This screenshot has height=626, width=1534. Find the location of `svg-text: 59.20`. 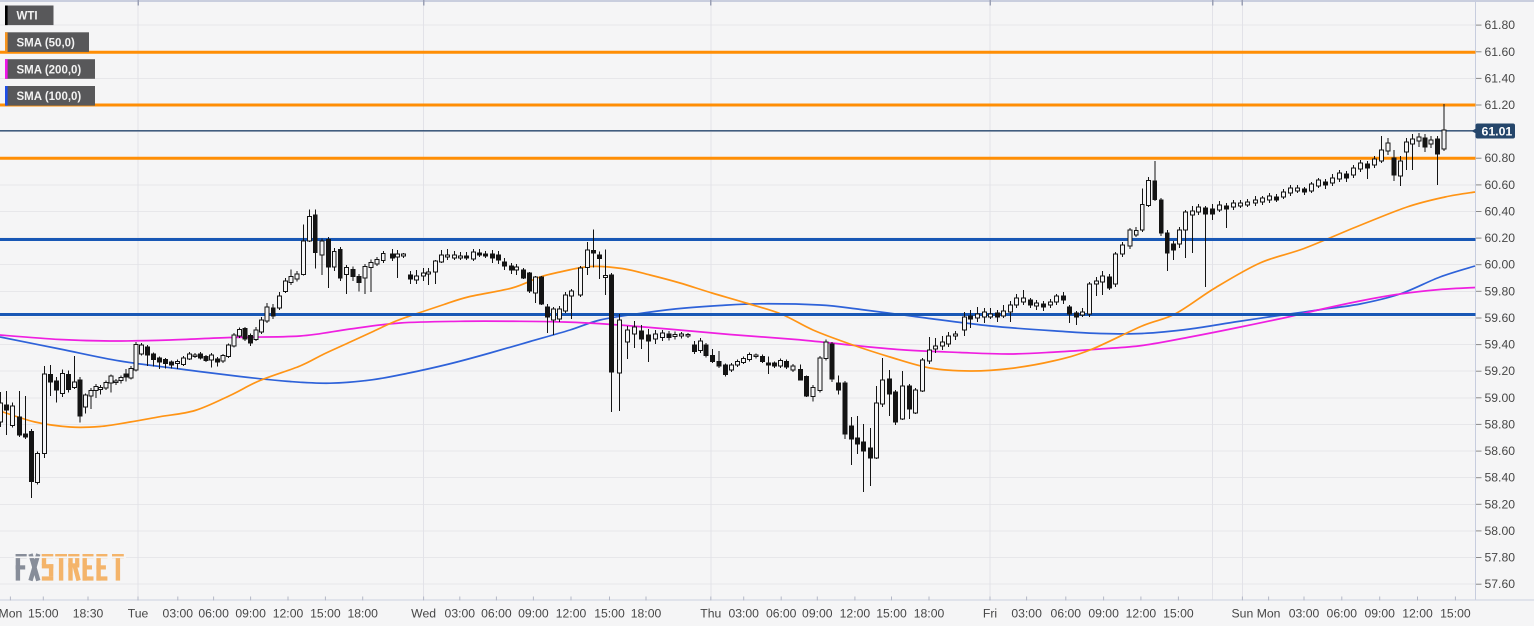

svg-text: 59.20 is located at coordinates (1500, 371).